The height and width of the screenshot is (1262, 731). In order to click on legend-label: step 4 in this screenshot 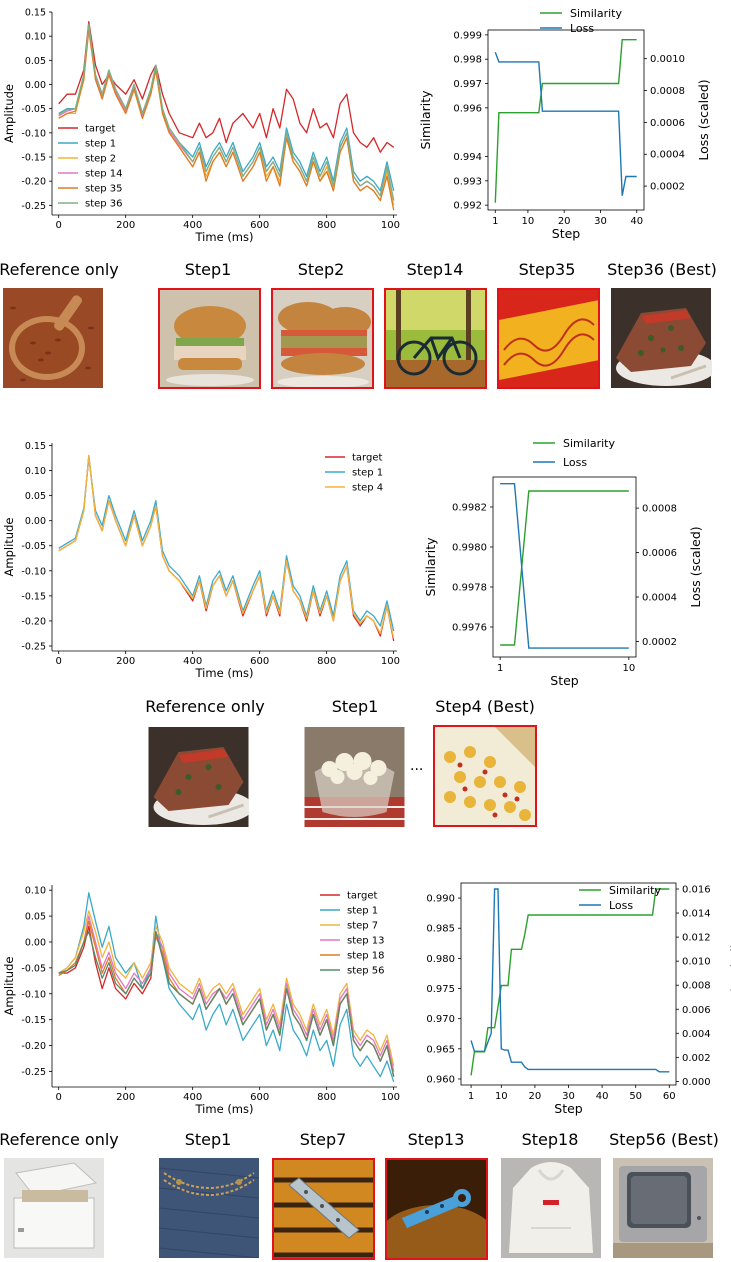, I will do `click(367, 488)`.